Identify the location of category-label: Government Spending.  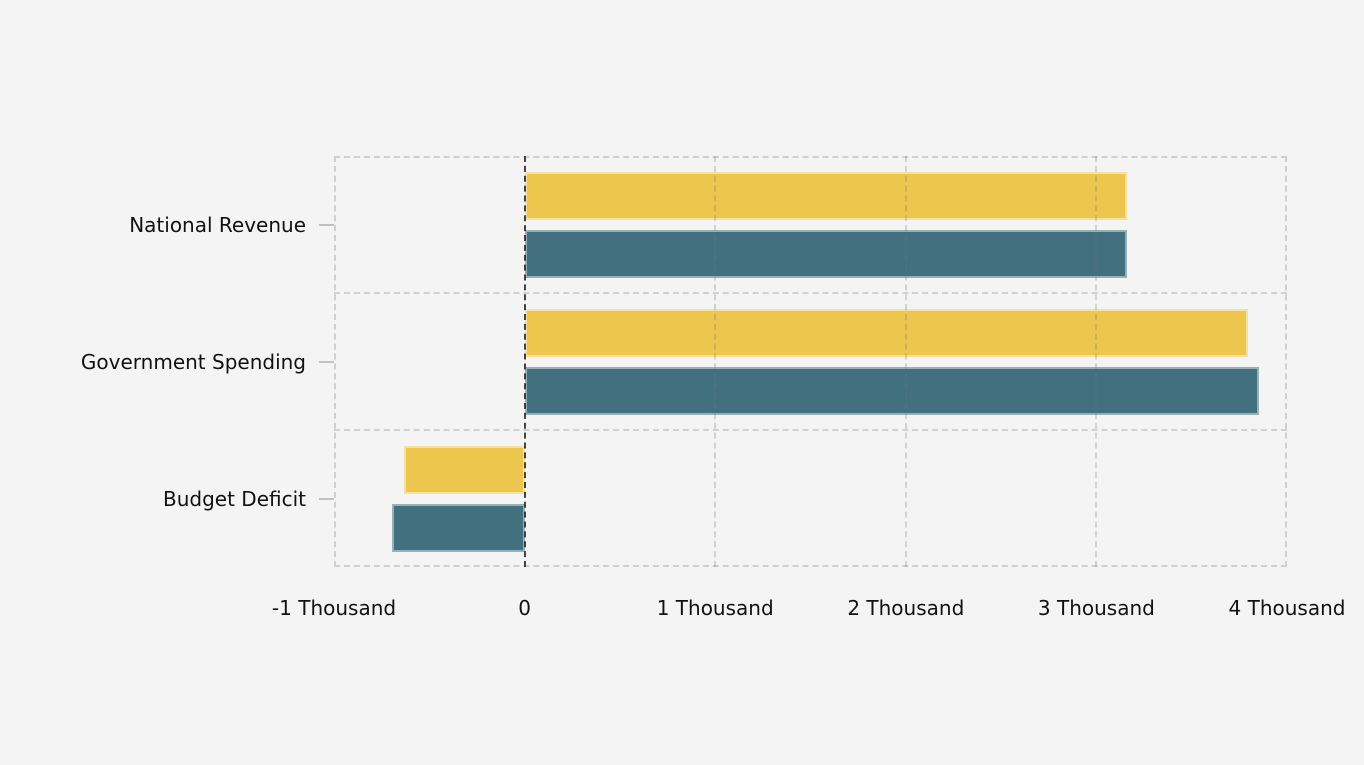
(193, 361).